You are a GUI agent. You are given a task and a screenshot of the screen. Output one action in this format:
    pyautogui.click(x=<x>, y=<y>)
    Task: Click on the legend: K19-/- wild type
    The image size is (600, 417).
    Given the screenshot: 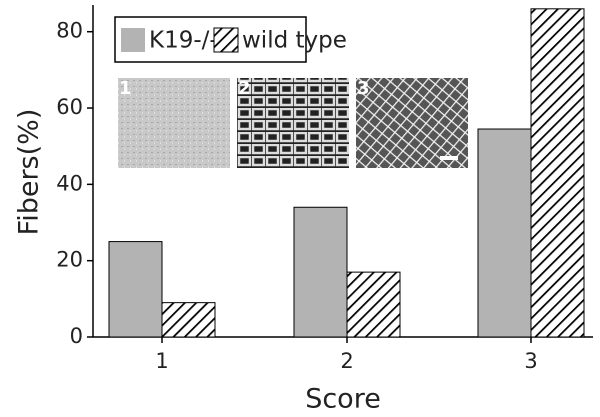 What is the action you would take?
    pyautogui.click(x=230, y=39)
    